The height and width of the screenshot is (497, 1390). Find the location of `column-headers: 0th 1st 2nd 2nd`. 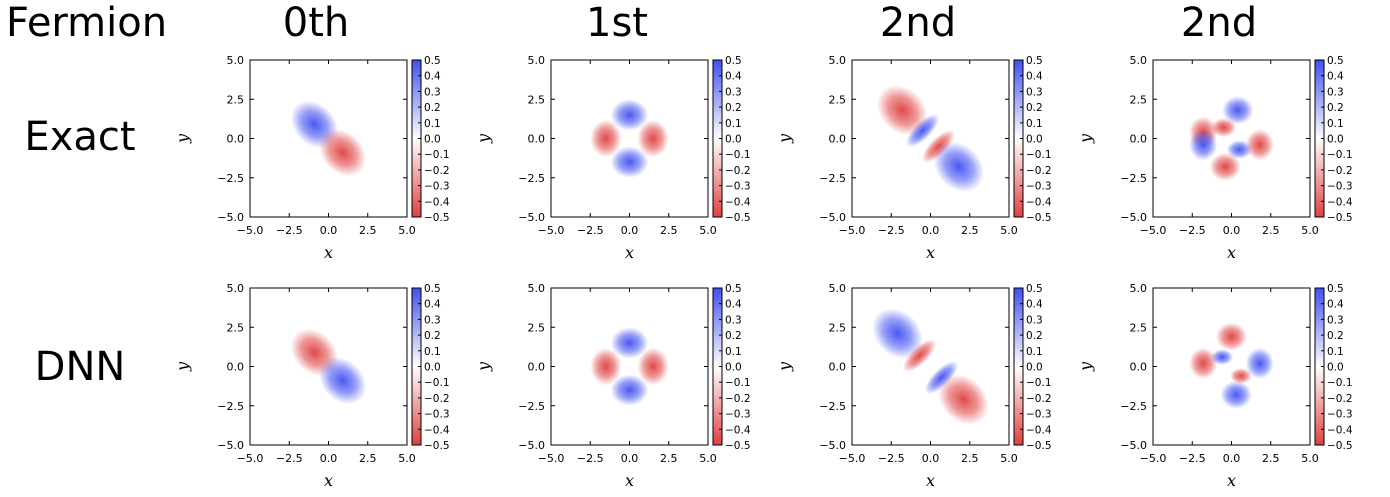

column-headers: 0th 1st 2nd 2nd is located at coordinates (770, 23).